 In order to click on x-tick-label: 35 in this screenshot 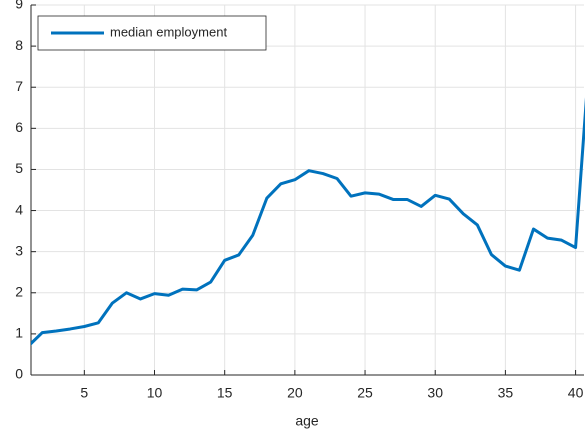, I will do `click(506, 393)`.